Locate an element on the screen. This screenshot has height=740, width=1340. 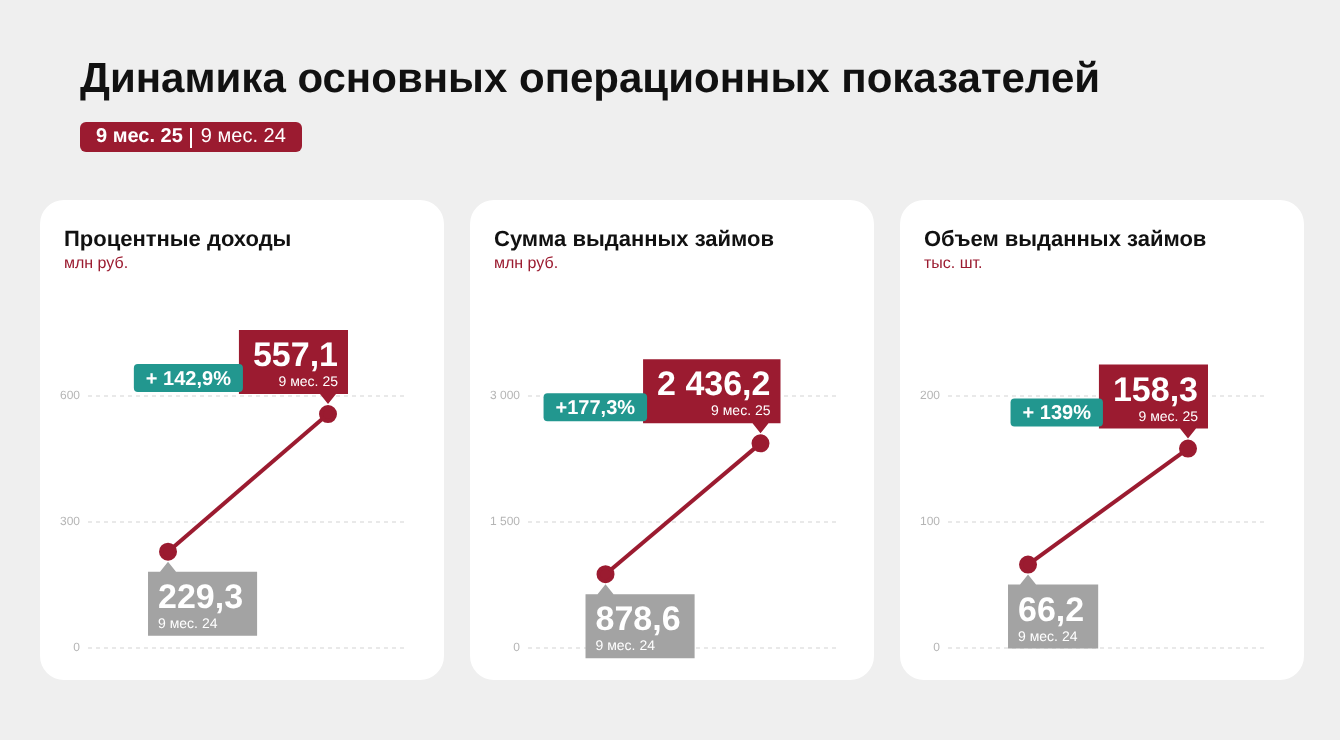
text: + 142,9% is located at coordinates (188, 379).